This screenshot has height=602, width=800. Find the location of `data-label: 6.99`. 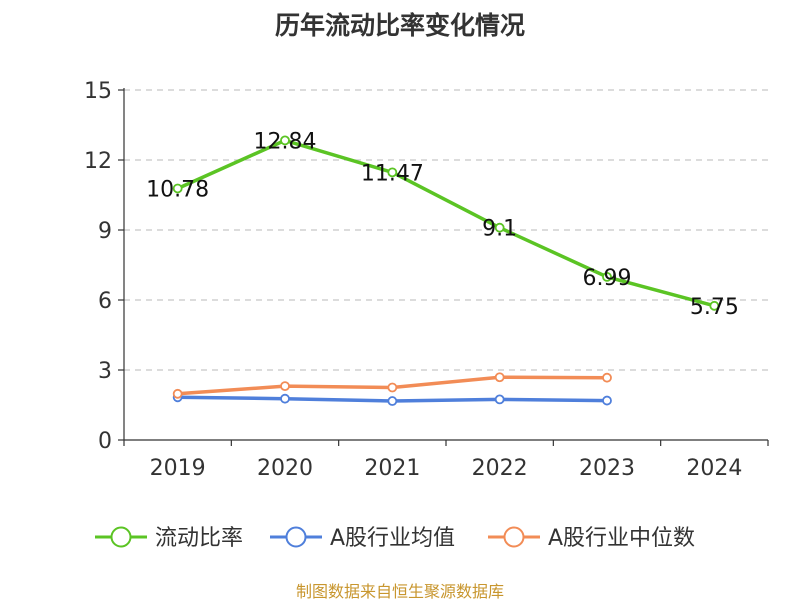

data-label: 6.99 is located at coordinates (607, 278).